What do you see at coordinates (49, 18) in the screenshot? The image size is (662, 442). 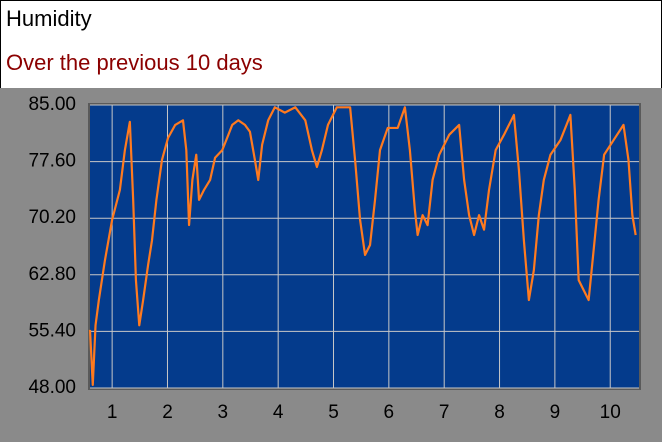 I see `chart-title: Humidity` at bounding box center [49, 18].